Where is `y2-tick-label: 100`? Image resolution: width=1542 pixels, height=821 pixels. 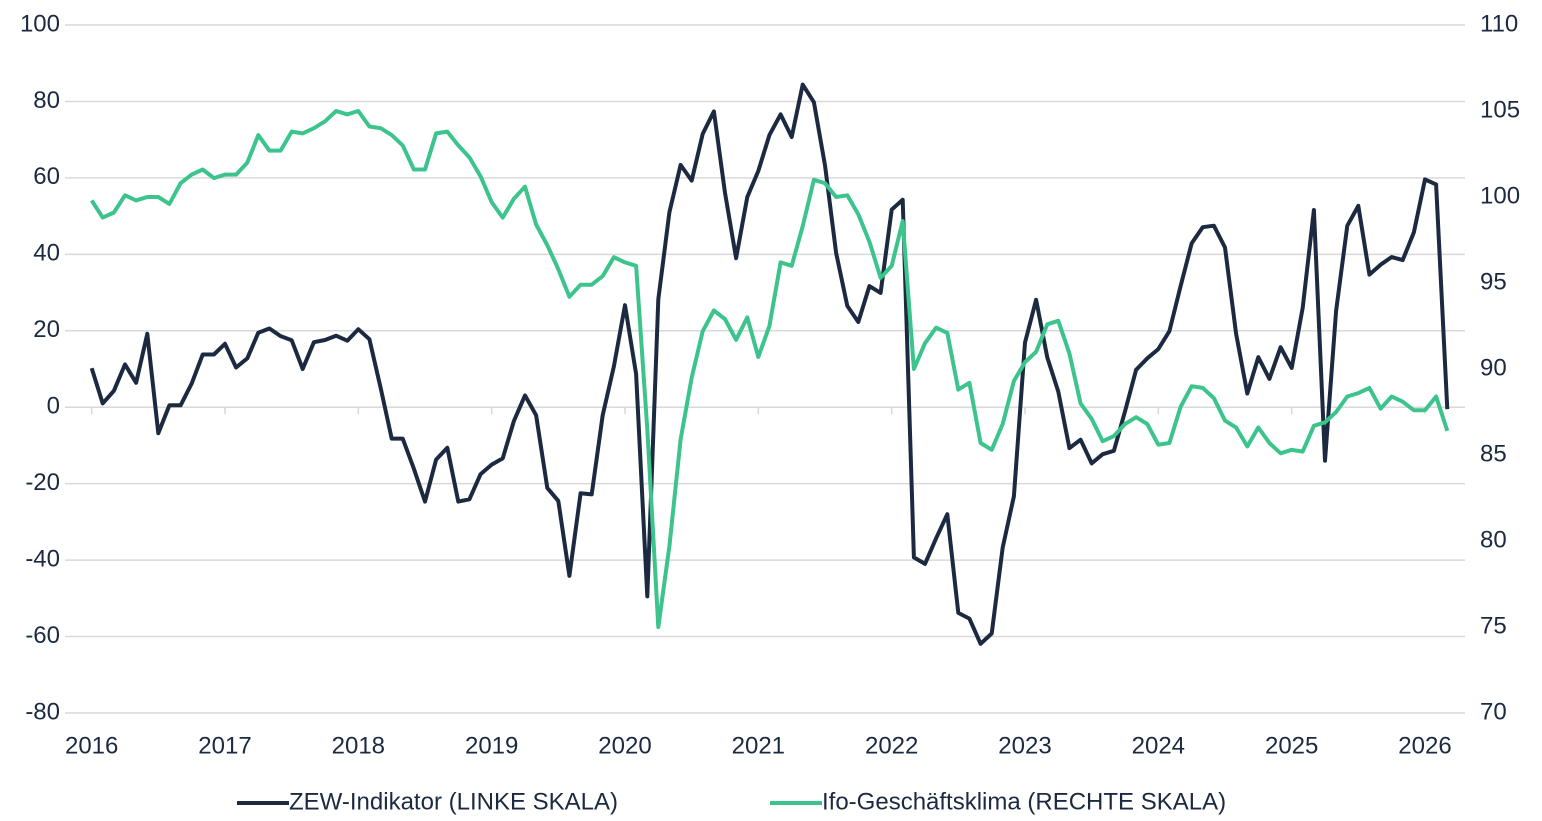 y2-tick-label: 100 is located at coordinates (1500, 195).